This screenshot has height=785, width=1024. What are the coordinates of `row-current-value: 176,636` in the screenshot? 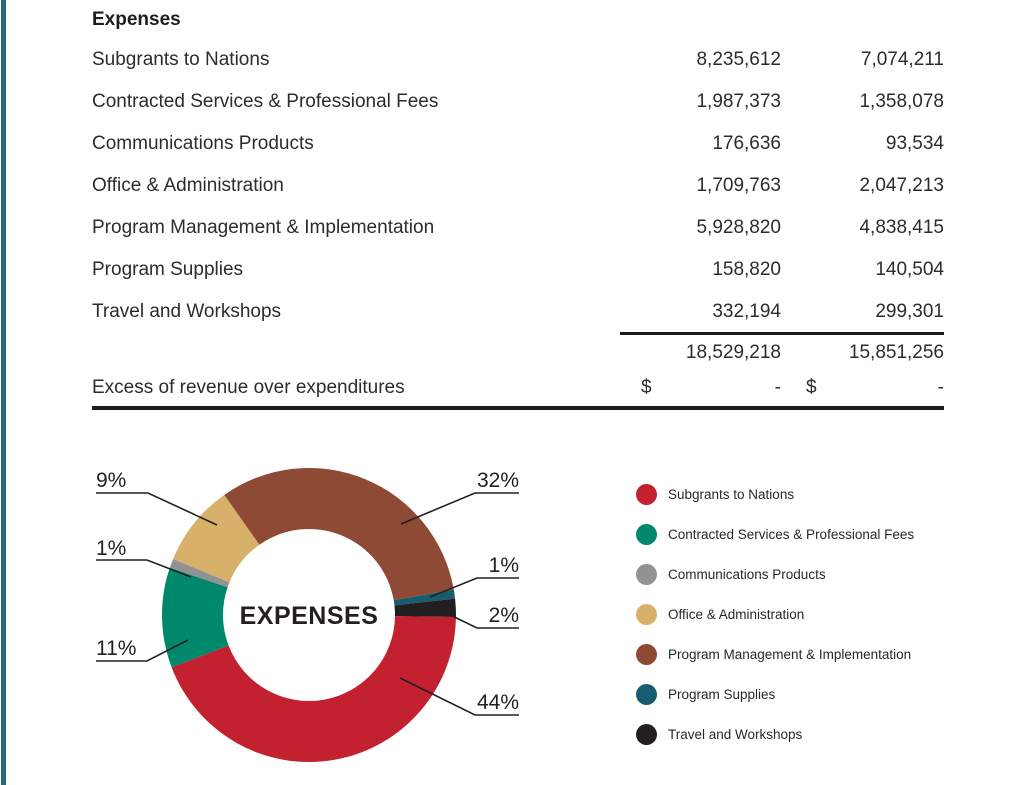 It's located at (746, 143).